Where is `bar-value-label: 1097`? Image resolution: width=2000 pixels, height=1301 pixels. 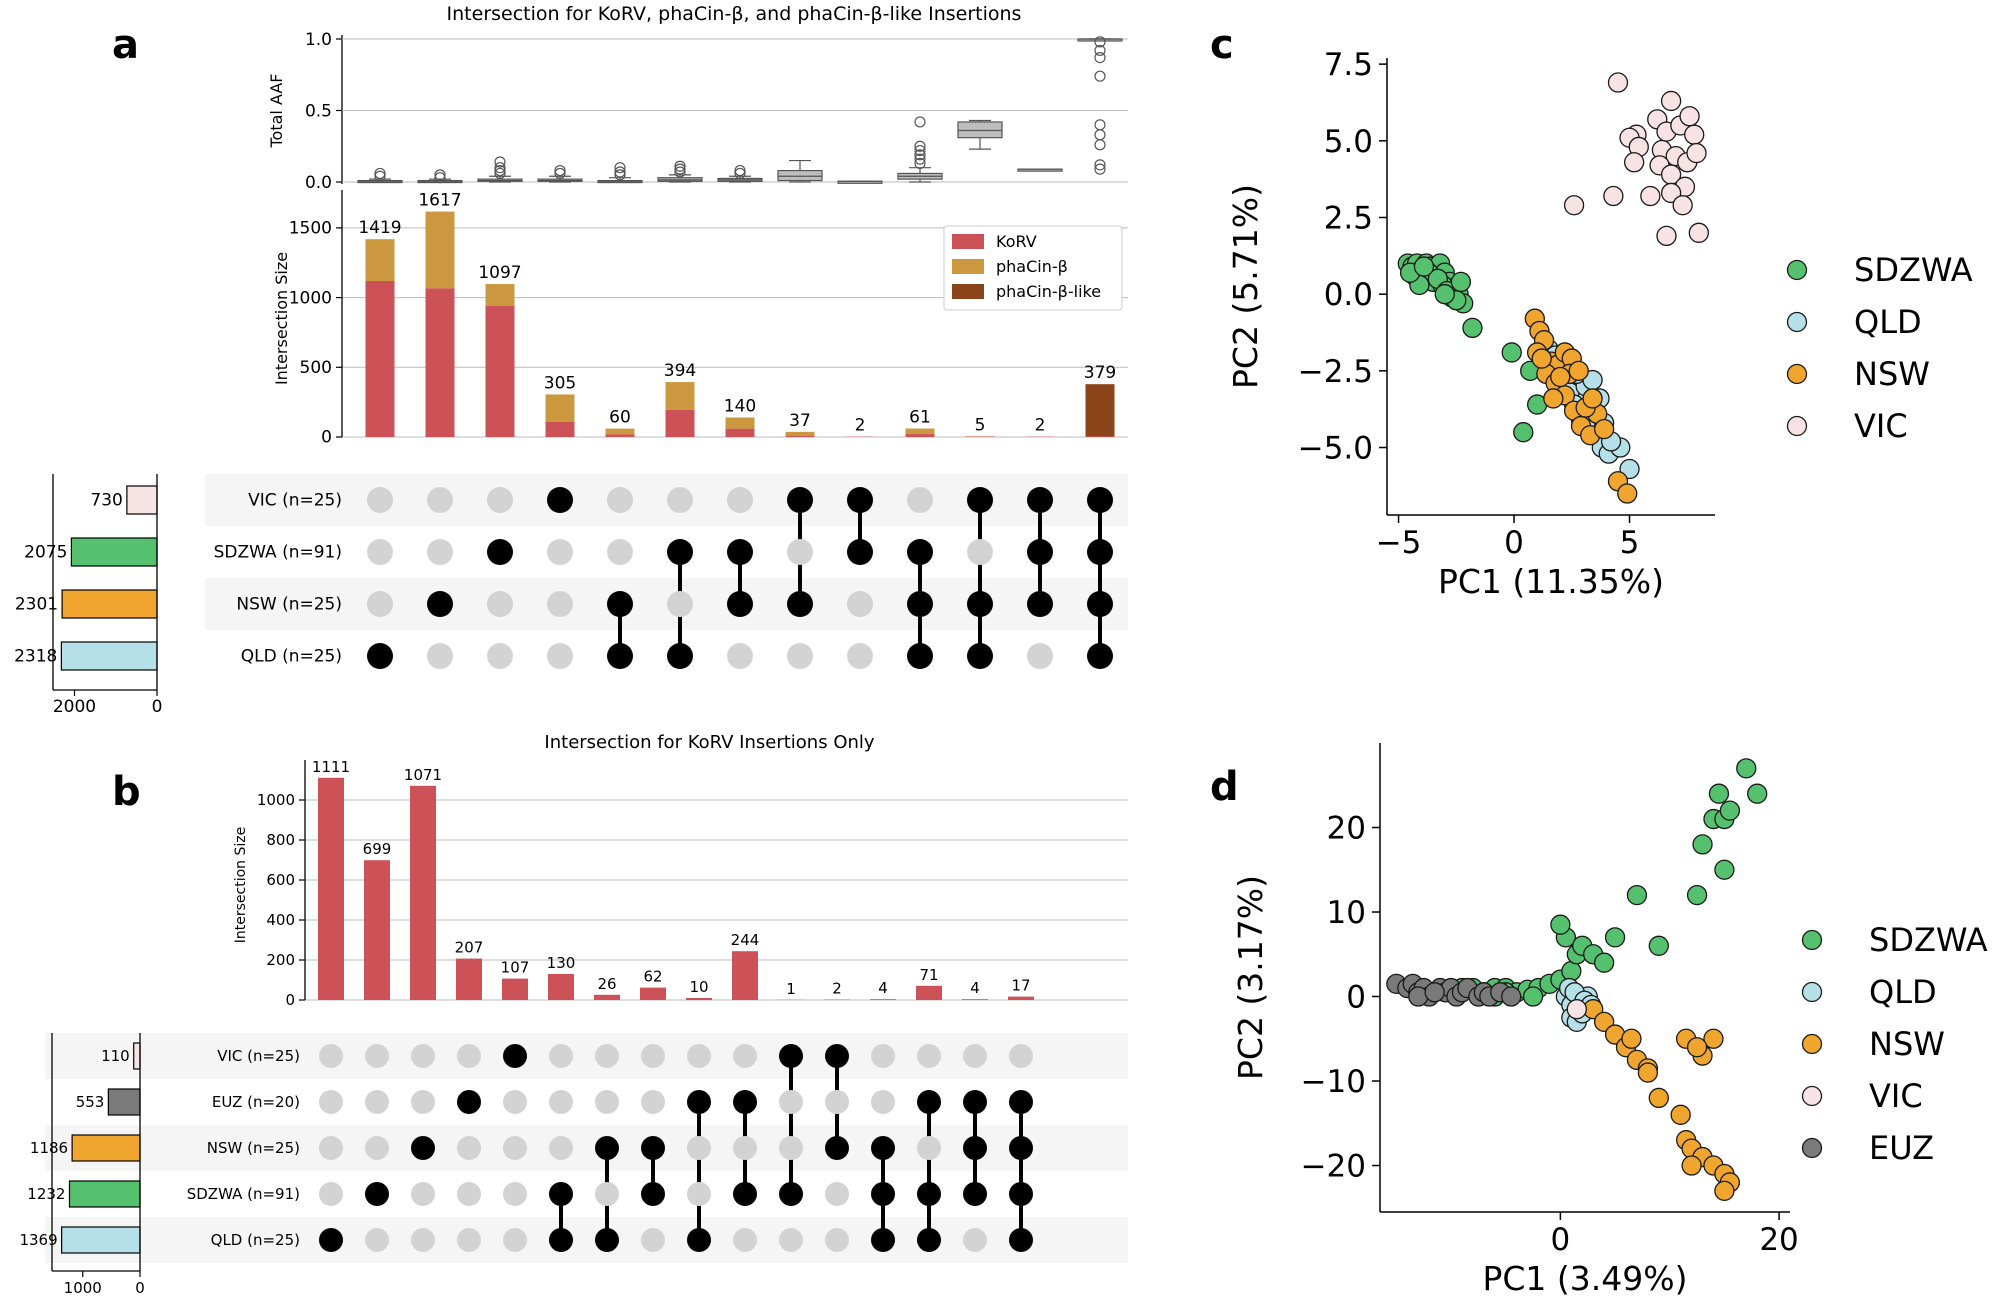
bar-value-label: 1097 is located at coordinates (499, 273).